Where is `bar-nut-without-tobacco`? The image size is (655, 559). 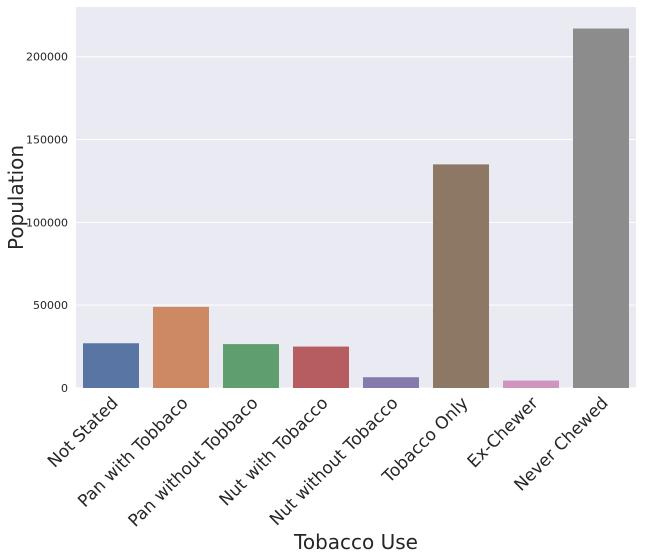
bar-nut-without-tobacco is located at coordinates (391, 382).